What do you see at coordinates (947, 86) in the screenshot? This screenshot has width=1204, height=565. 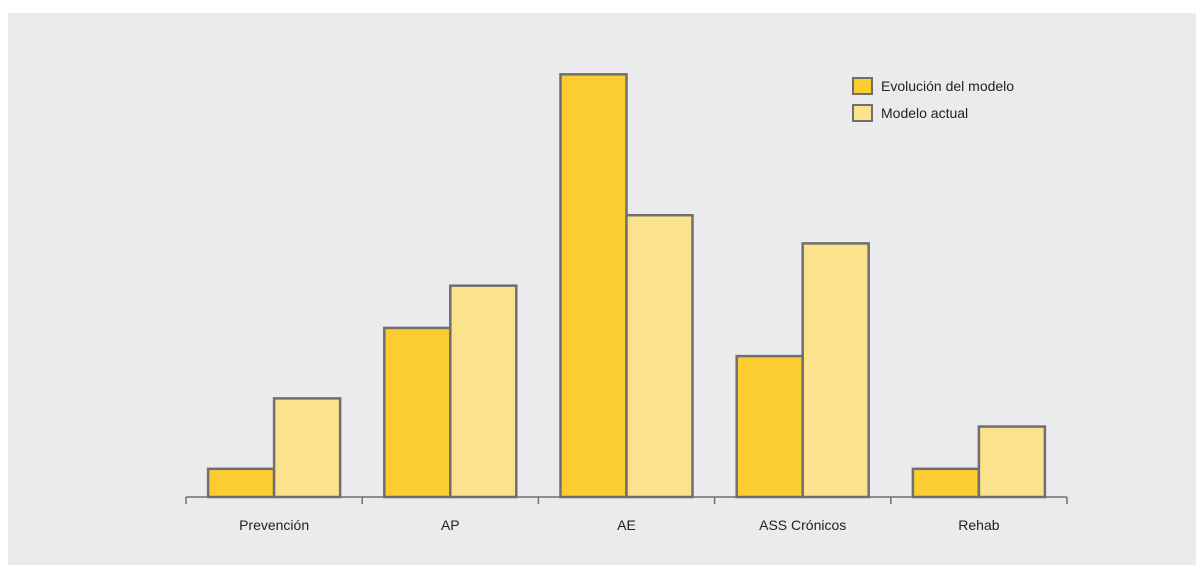 I see `legend-label-1: Evolución del modelo` at bounding box center [947, 86].